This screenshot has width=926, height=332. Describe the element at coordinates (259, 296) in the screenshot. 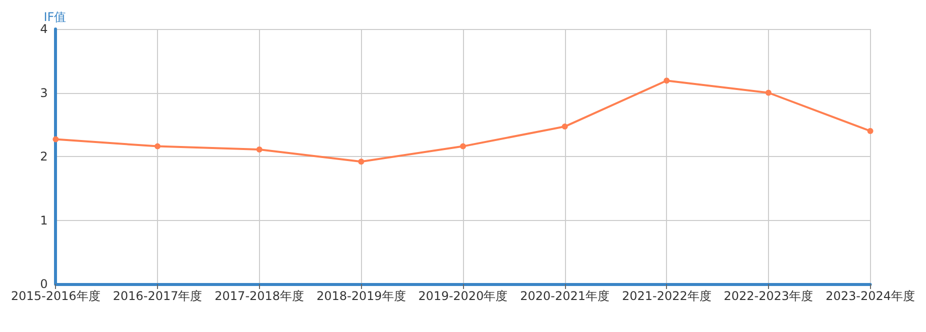

I see `x-tick-label: 2017-2018年度` at that location.